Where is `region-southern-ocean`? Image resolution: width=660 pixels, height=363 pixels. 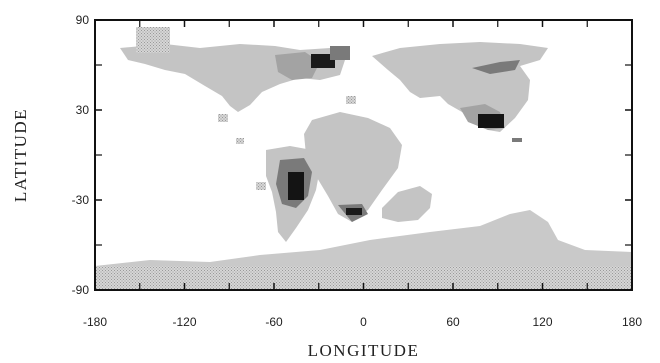 region-southern-ocean is located at coordinates (363, 238).